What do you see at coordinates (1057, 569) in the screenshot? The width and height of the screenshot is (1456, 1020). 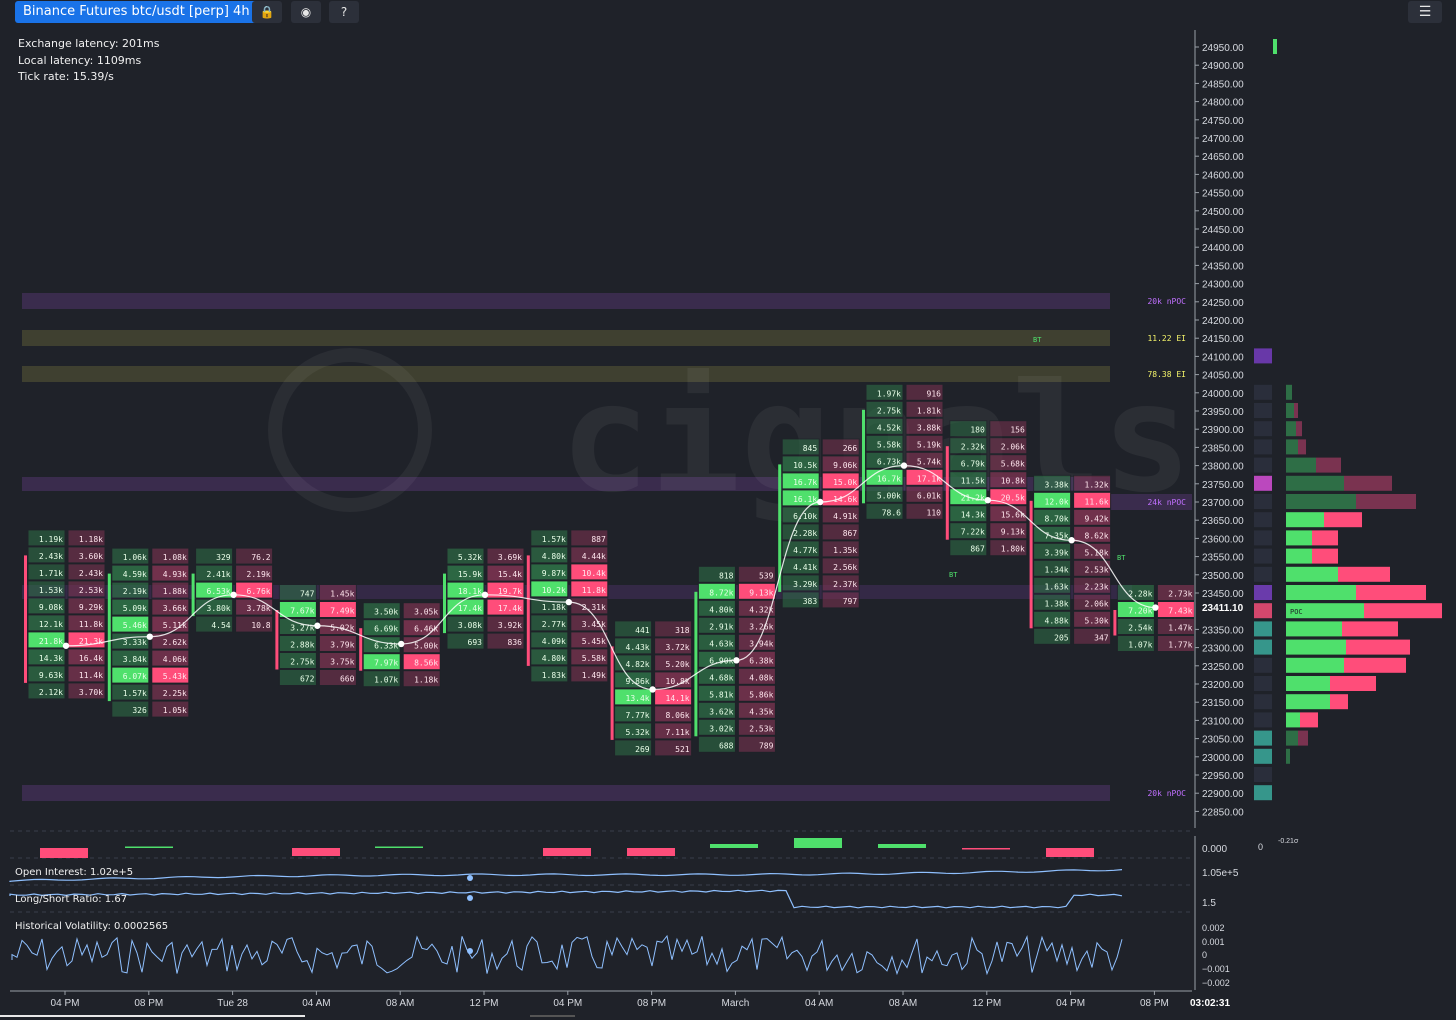 I see `bid-value: 1.34k` at bounding box center [1057, 569].